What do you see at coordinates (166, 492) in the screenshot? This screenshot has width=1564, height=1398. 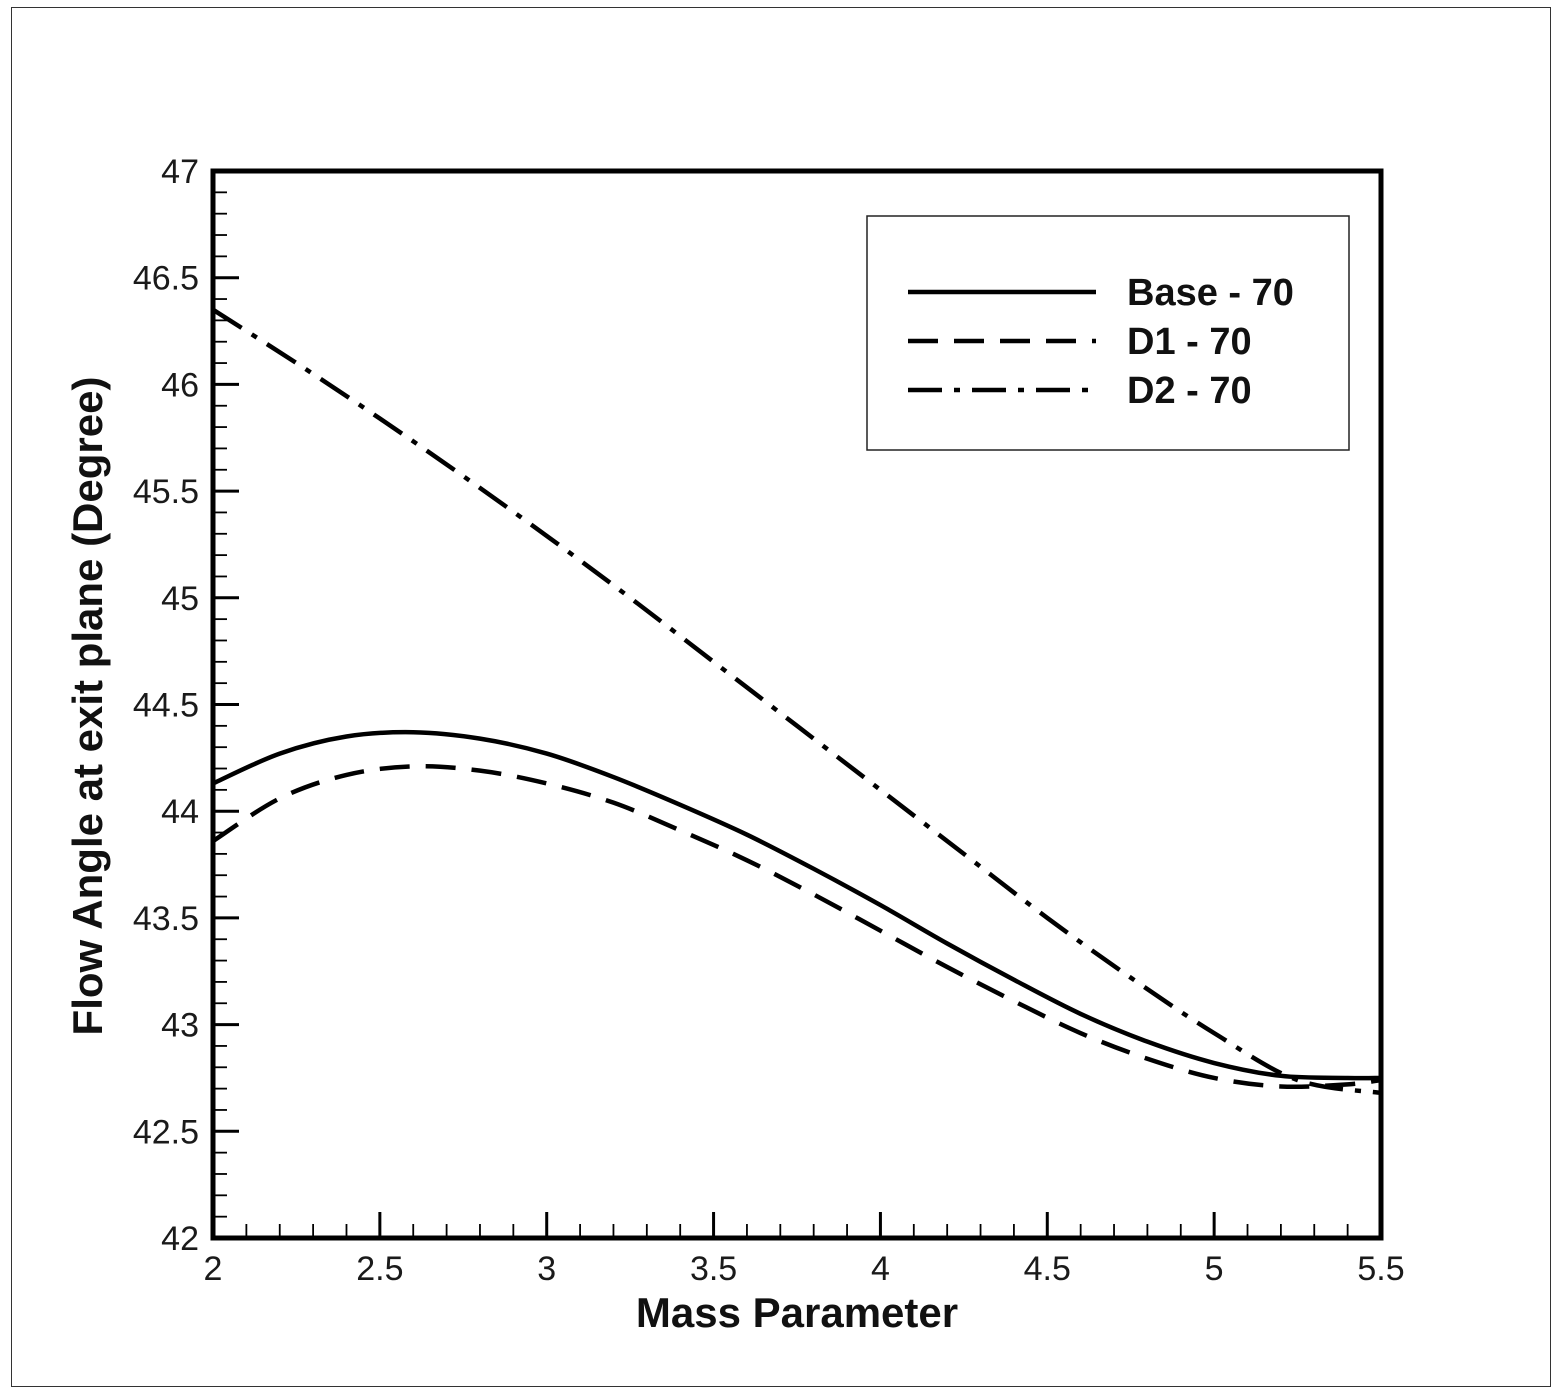 I see `y-tick-label: 45.5` at bounding box center [166, 492].